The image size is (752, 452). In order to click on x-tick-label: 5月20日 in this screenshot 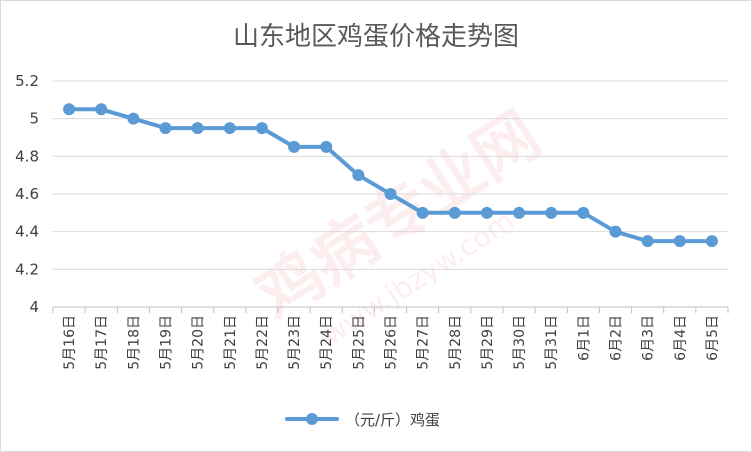, I will do `click(199, 342)`.